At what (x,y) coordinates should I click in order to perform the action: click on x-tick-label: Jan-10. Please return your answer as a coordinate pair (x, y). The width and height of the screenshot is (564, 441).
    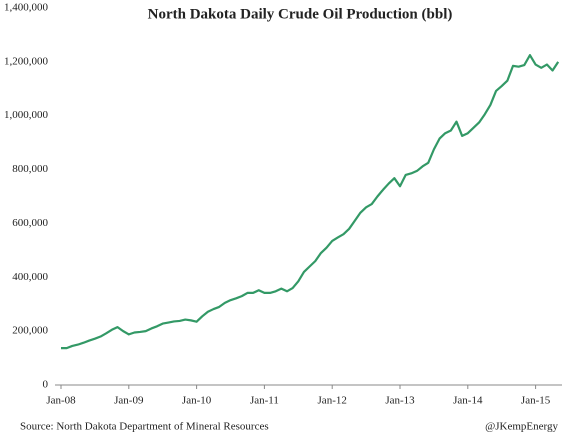
    Looking at the image, I should click on (197, 401).